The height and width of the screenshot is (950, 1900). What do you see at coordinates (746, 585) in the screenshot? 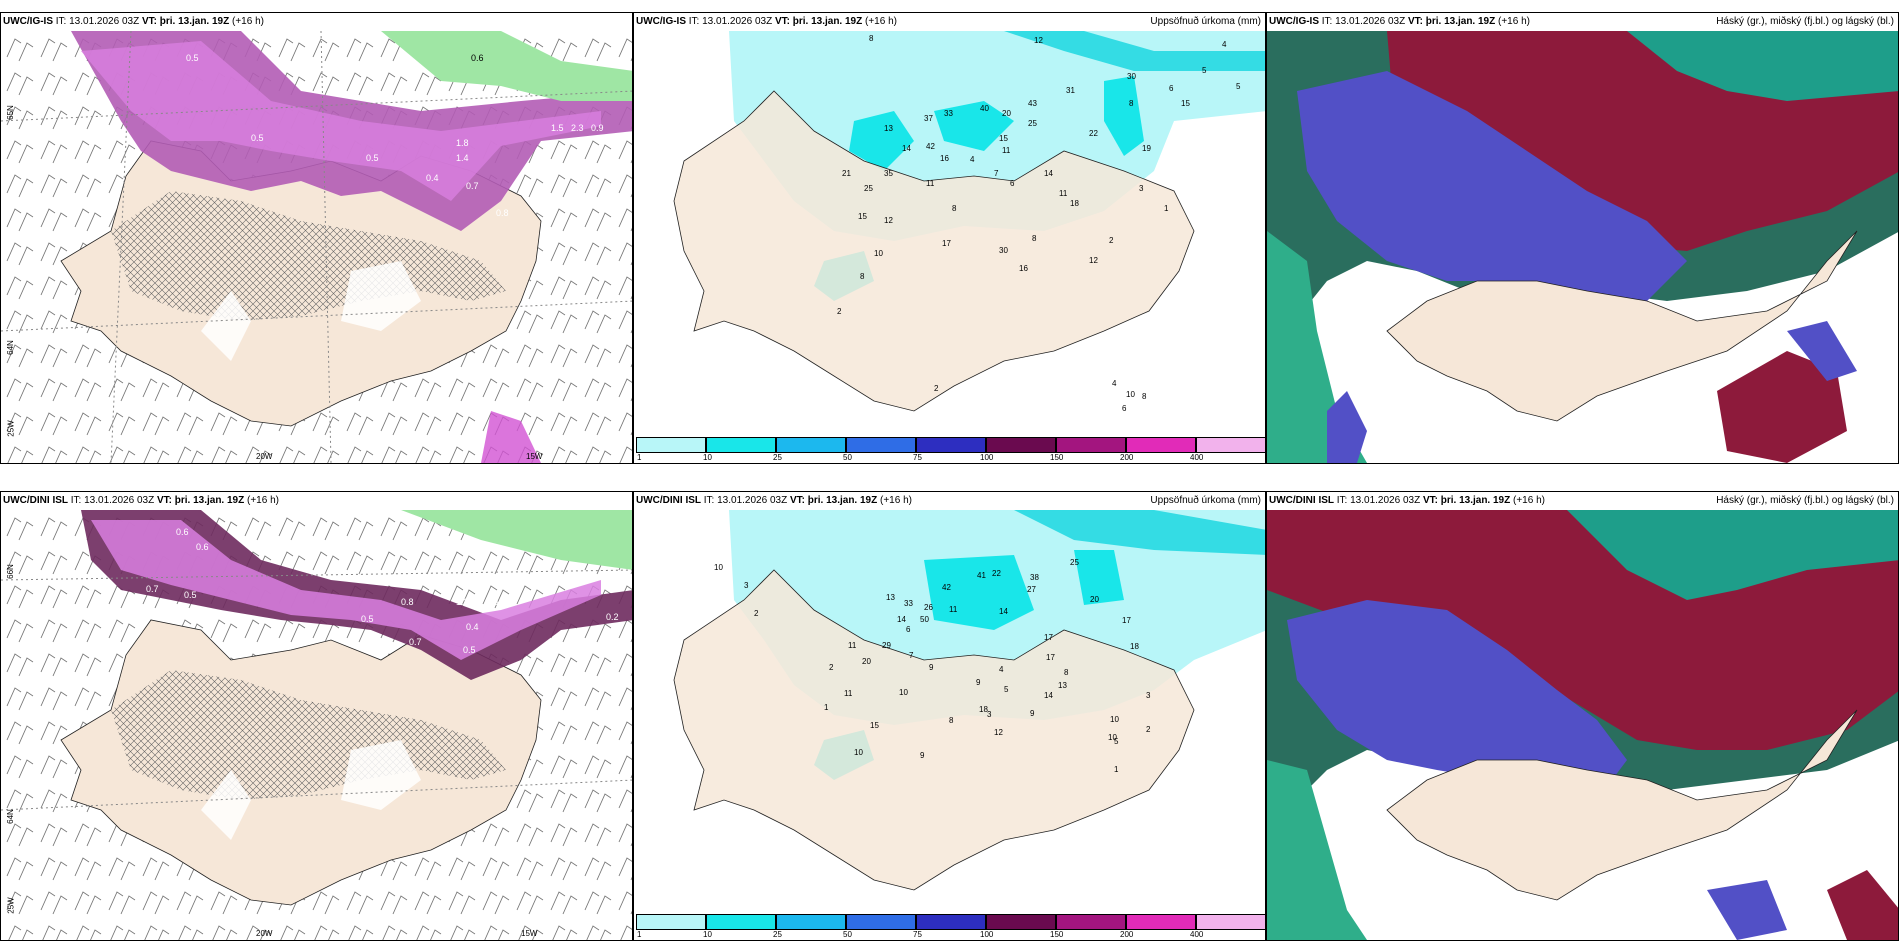
I see `value-label: 3` at bounding box center [746, 585].